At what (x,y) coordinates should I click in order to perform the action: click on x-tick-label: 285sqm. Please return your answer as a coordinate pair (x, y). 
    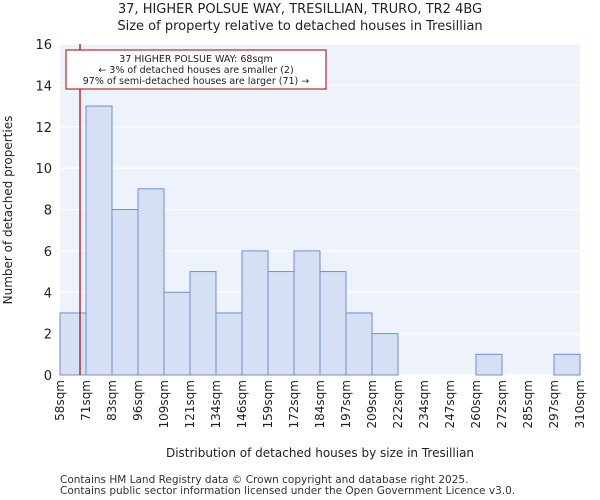
    Looking at the image, I should click on (528, 404).